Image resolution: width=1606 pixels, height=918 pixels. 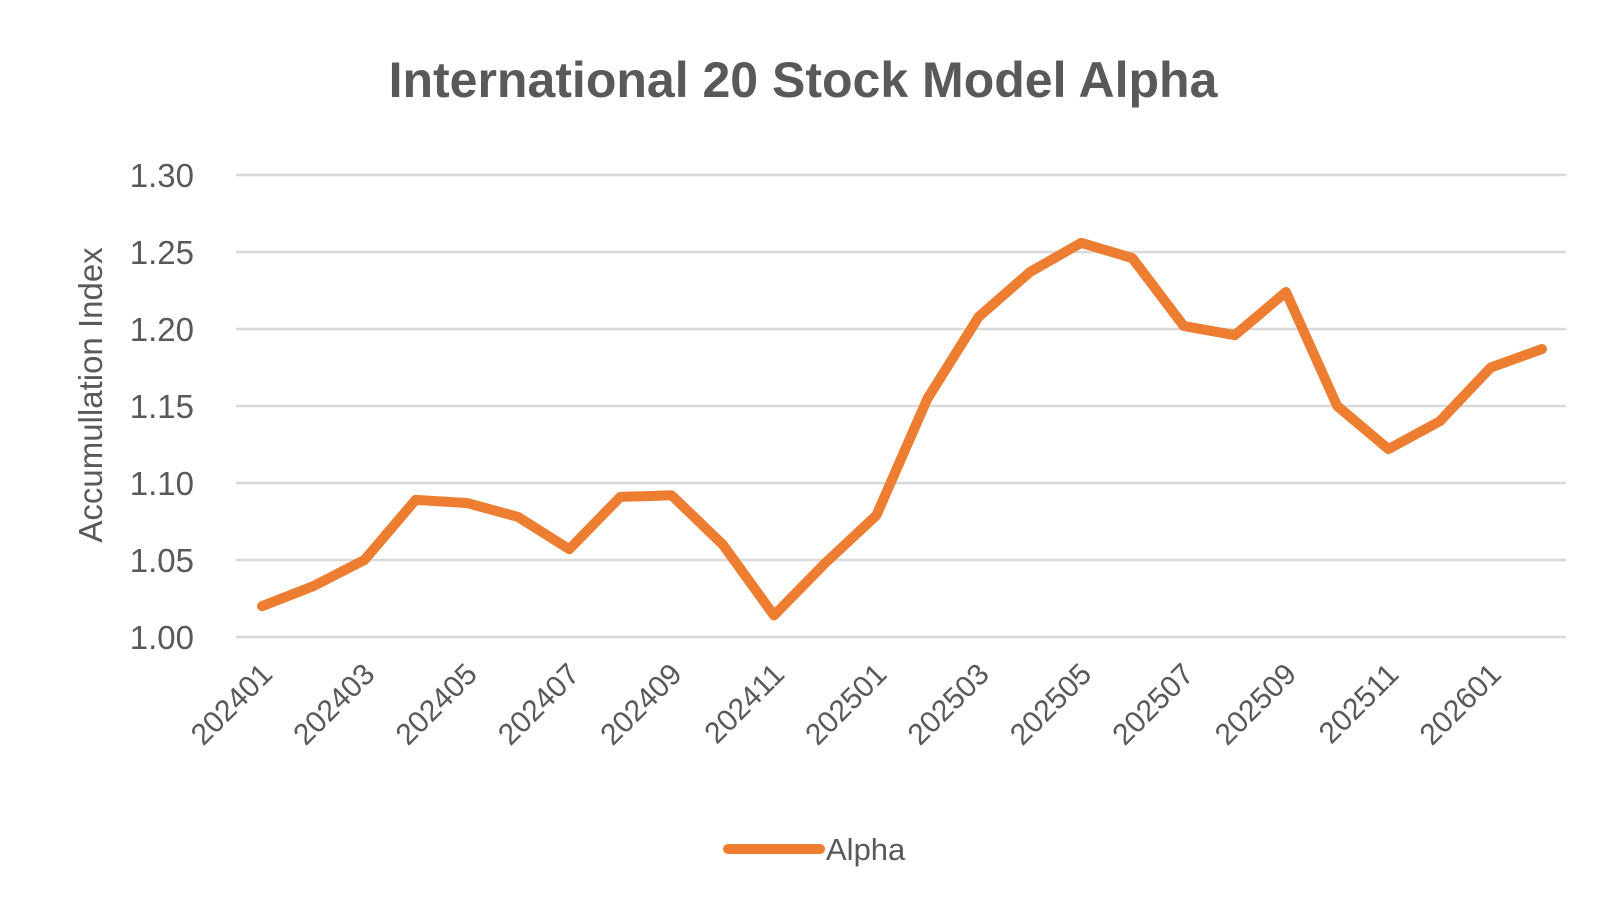 I want to click on x-tick-label: 202505, so click(x=1051, y=705).